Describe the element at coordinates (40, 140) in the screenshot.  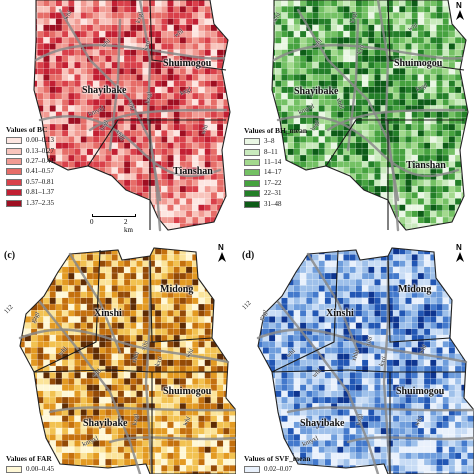
I see `legend-item-label: 0.00–0.13` at that location.